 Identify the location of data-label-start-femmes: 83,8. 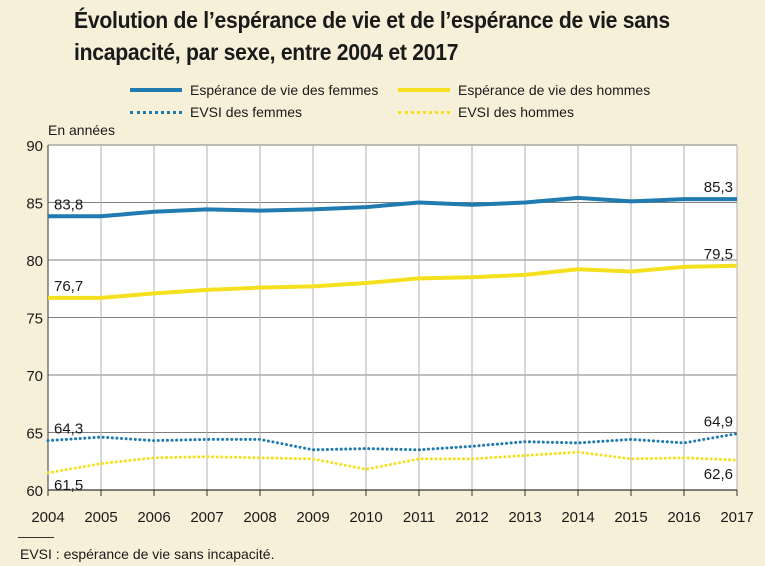
(68, 204).